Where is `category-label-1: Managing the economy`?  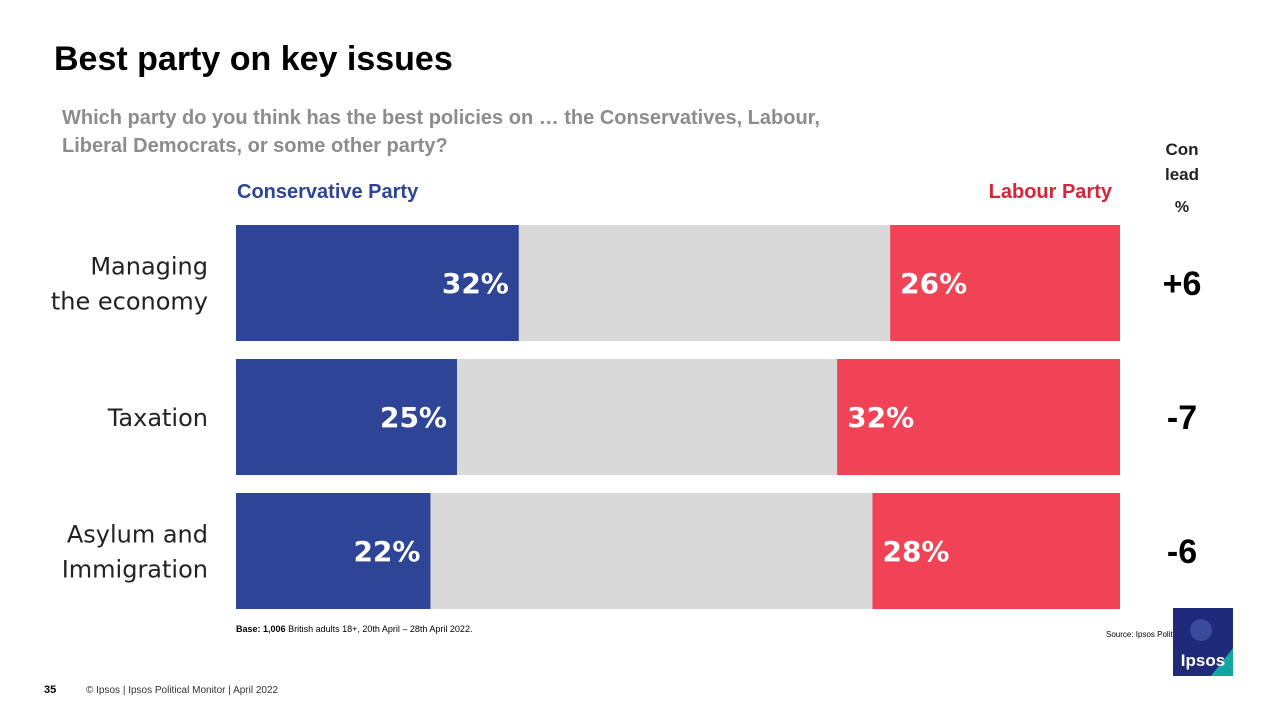 category-label-1: Managing the economy is located at coordinates (129, 284).